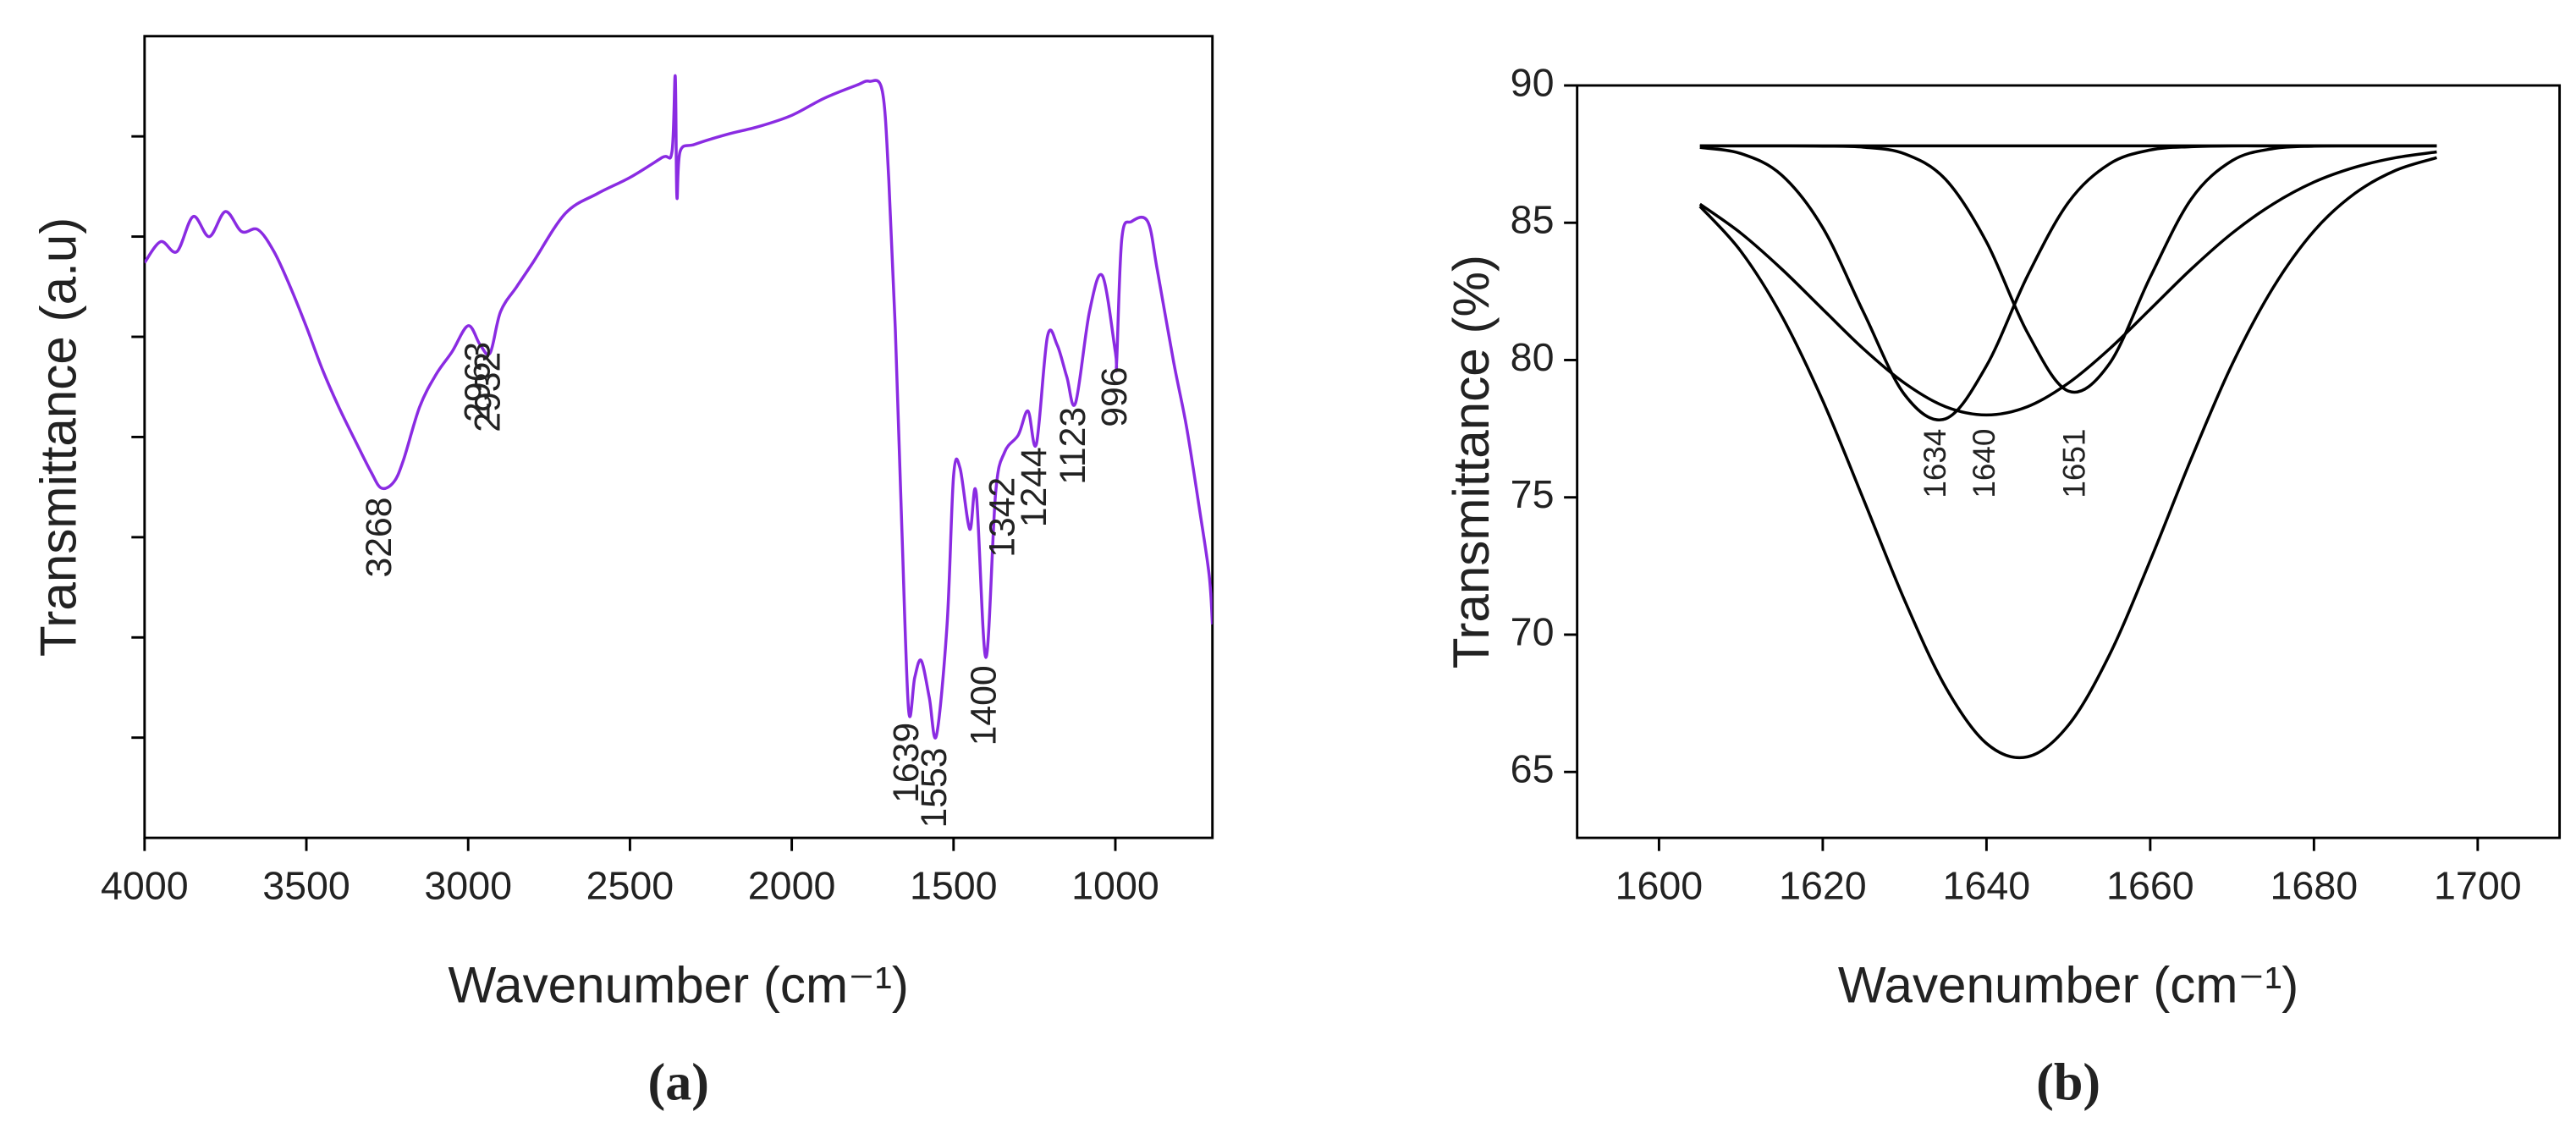 This screenshot has width=2576, height=1139. What do you see at coordinates (1660, 886) in the screenshot?
I see `x-tick-label: 1600` at bounding box center [1660, 886].